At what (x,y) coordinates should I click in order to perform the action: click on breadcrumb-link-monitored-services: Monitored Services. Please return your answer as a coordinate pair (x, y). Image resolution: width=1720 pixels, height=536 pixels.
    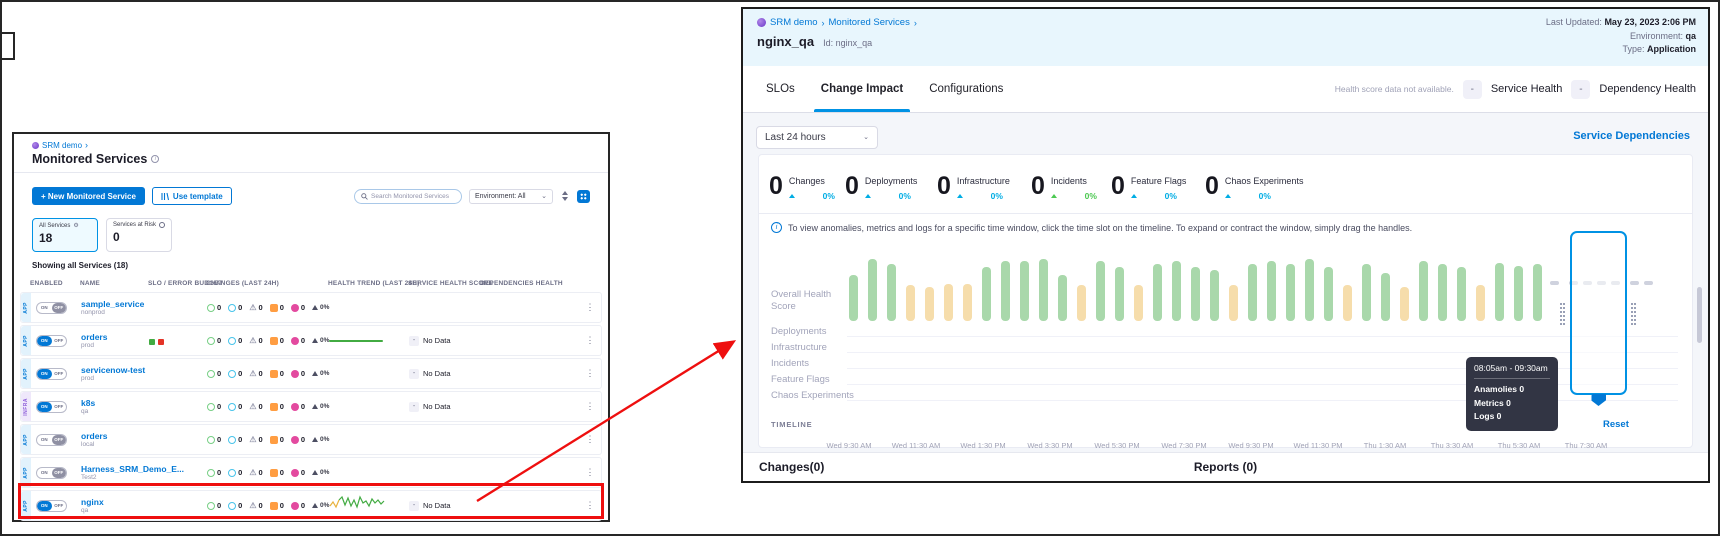
    Looking at the image, I should click on (869, 22).